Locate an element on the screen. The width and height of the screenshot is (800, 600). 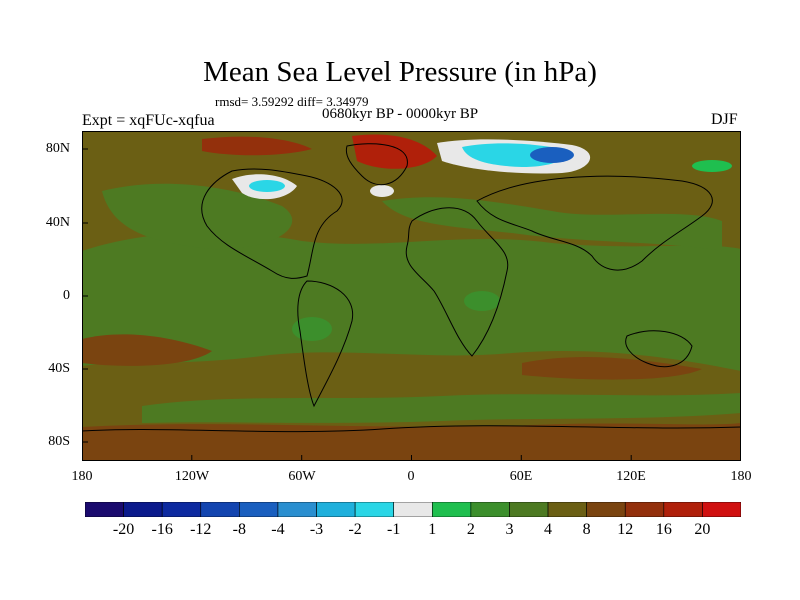
y-label-80s: 80S is located at coordinates (59, 441).